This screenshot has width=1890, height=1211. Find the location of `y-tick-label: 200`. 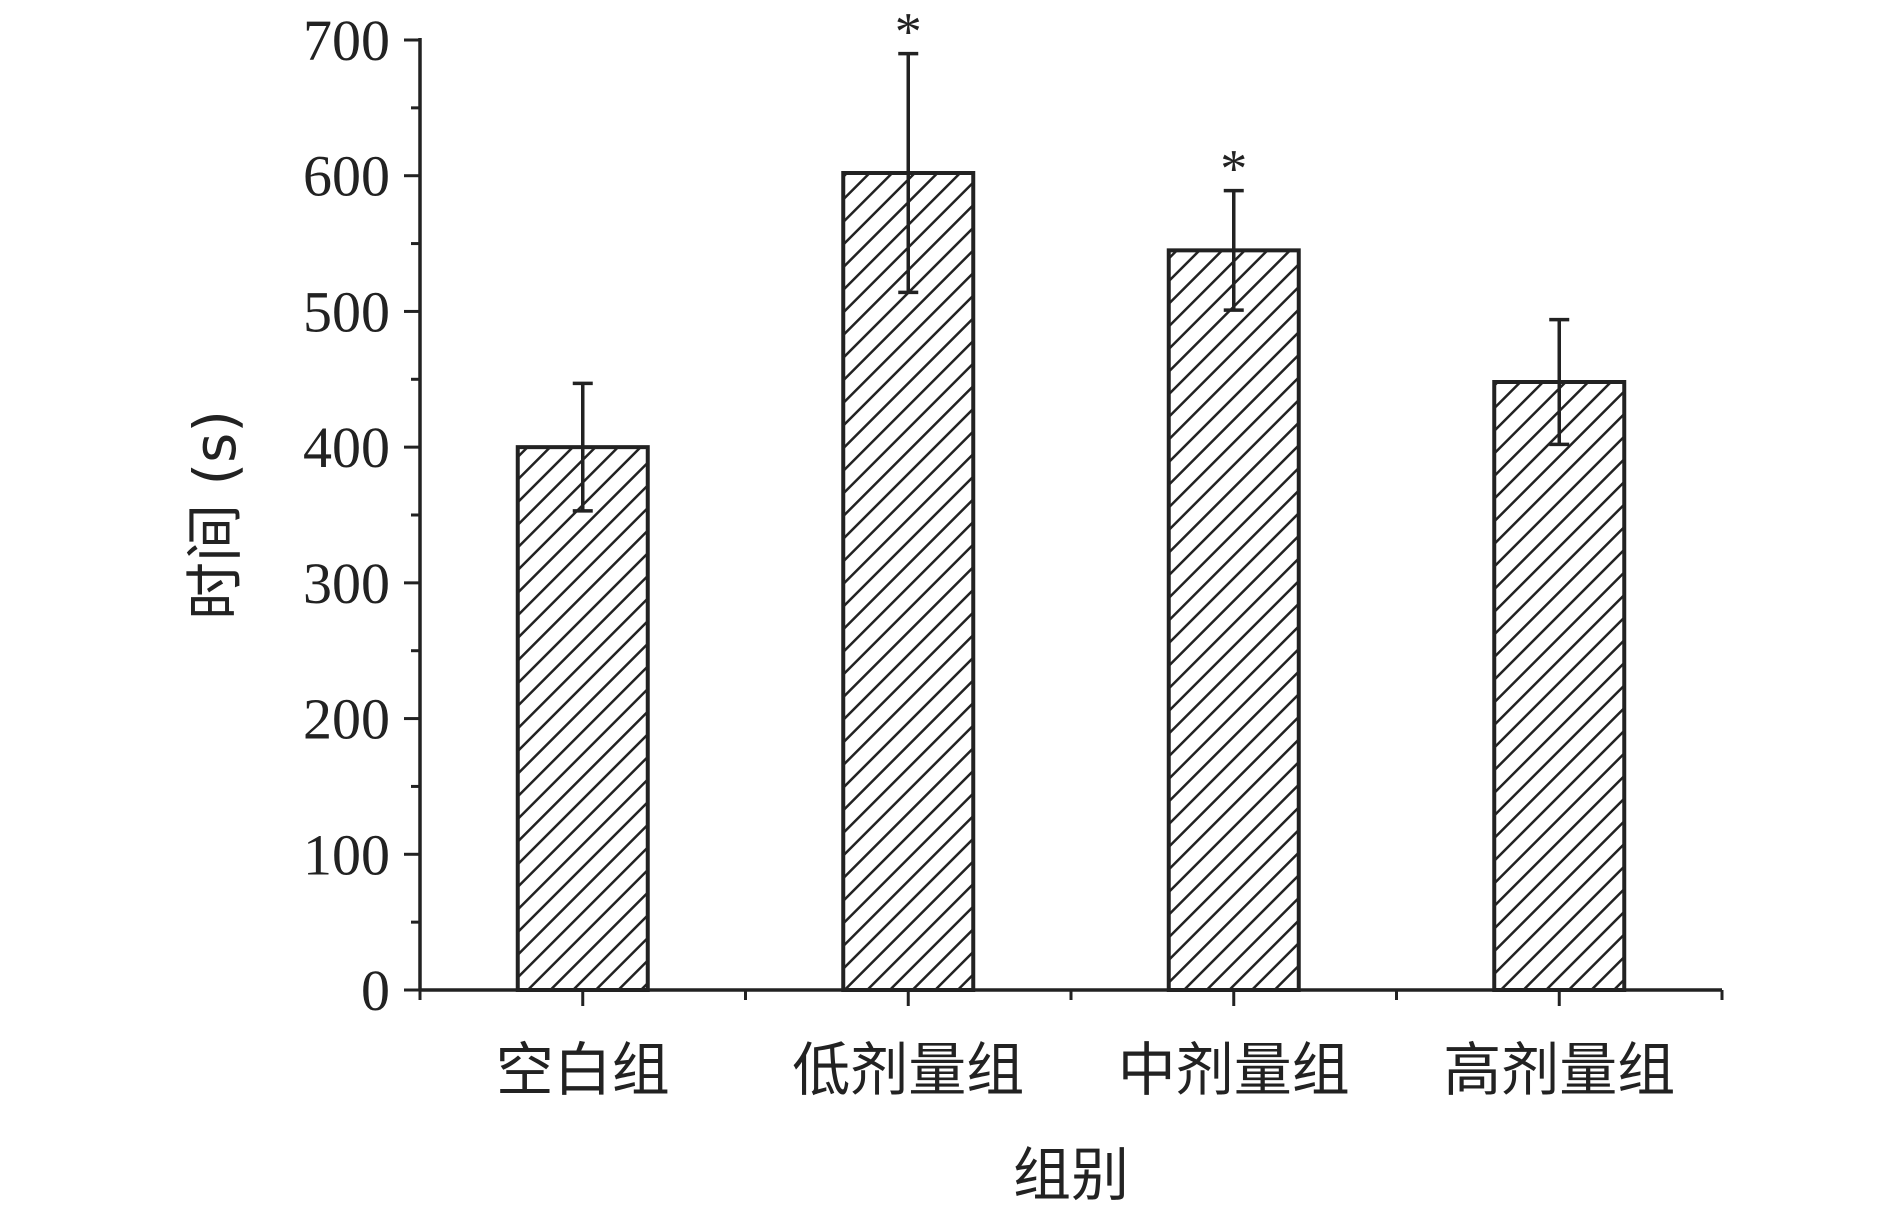

y-tick-label: 200 is located at coordinates (346, 719).